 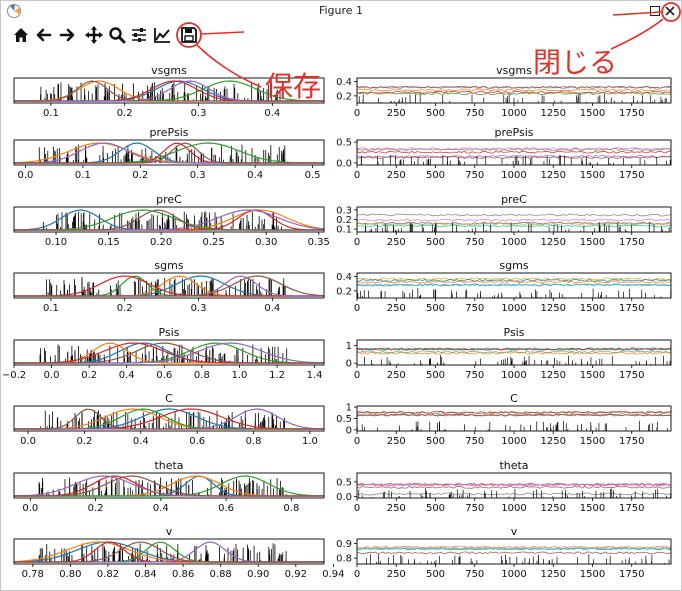 I want to click on home-button, so click(x=21, y=35).